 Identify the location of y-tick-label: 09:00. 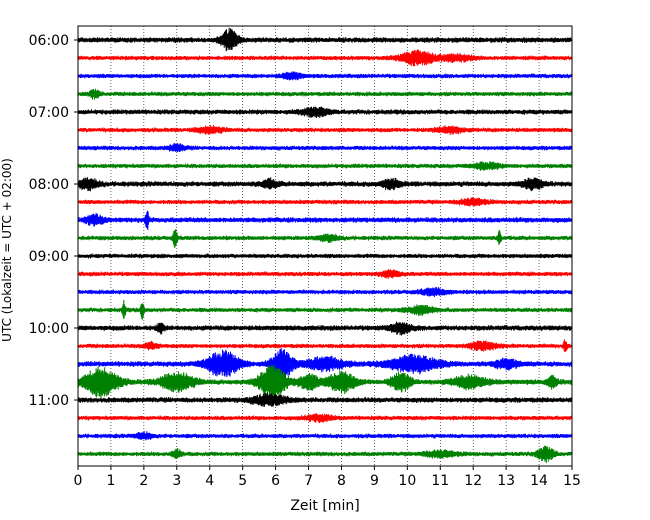
(49, 257).